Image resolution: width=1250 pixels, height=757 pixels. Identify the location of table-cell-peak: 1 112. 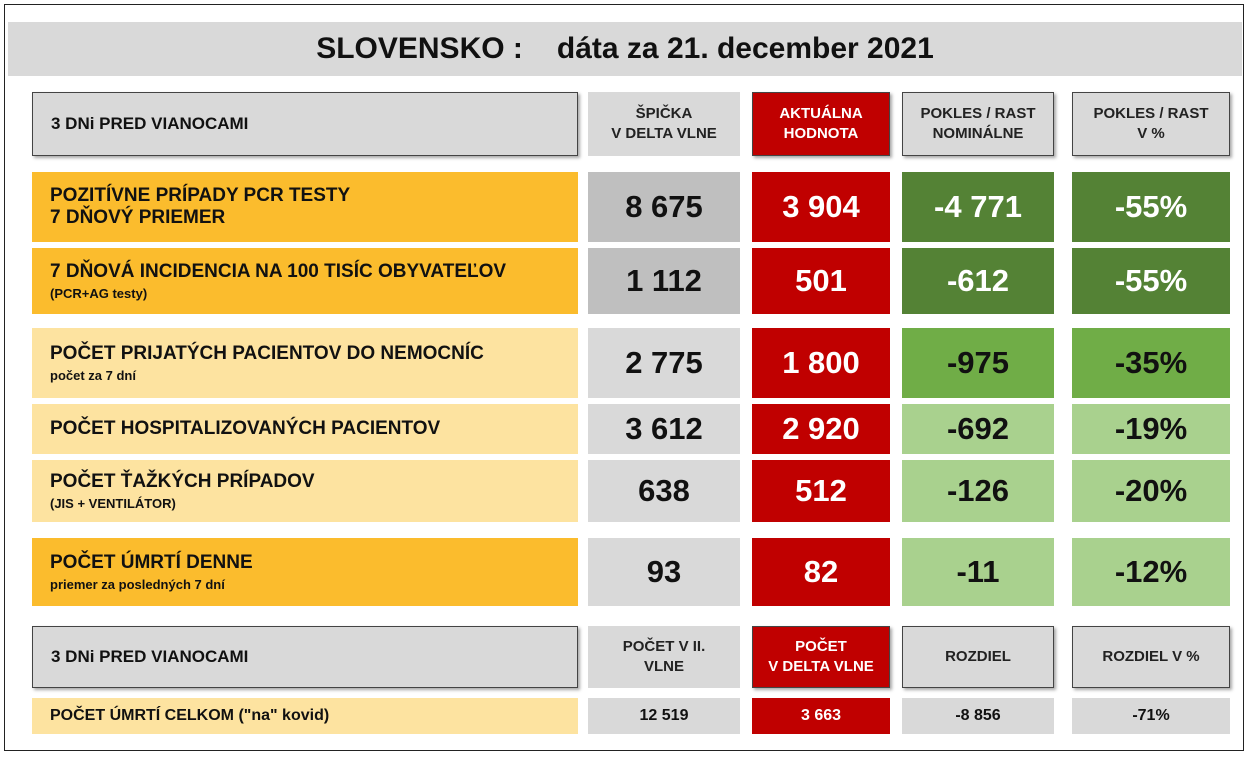
(664, 281).